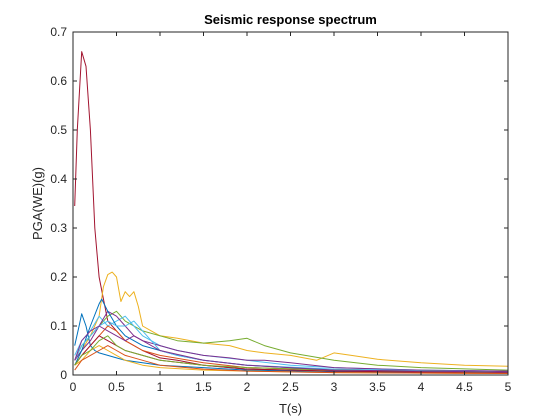 The height and width of the screenshot is (420, 560). Describe the element at coordinates (58, 32) in the screenshot. I see `y-tick-label: 0.7` at that location.